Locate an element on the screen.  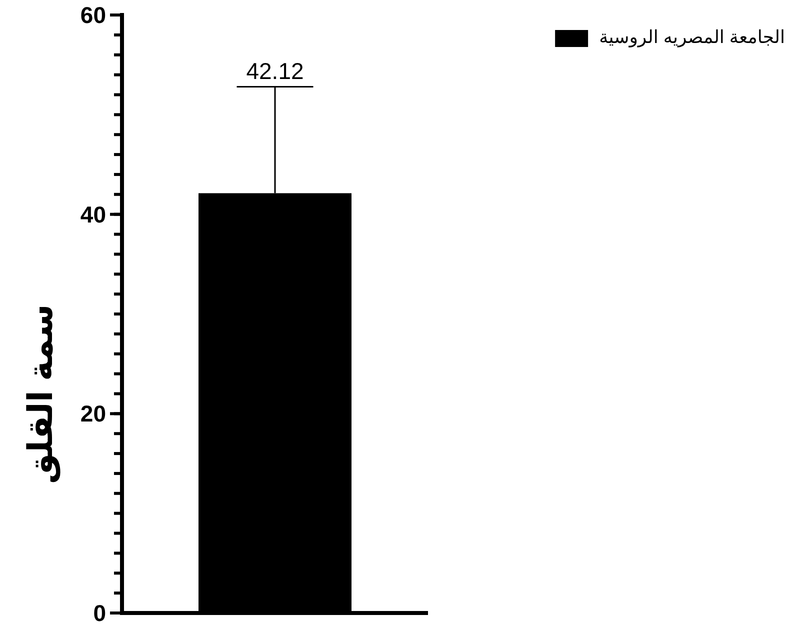
legend-label: الجامعة المصريه الروسية is located at coordinates (692, 37).